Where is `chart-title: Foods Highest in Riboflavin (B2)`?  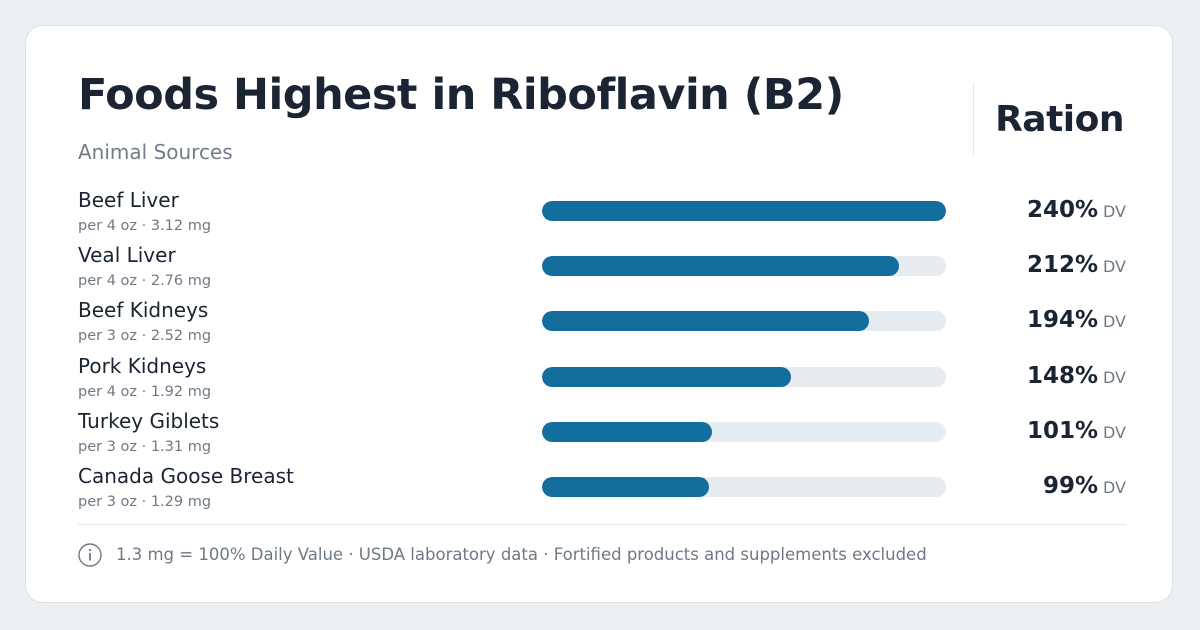 chart-title: Foods Highest in Riboflavin (B2) is located at coordinates (461, 95).